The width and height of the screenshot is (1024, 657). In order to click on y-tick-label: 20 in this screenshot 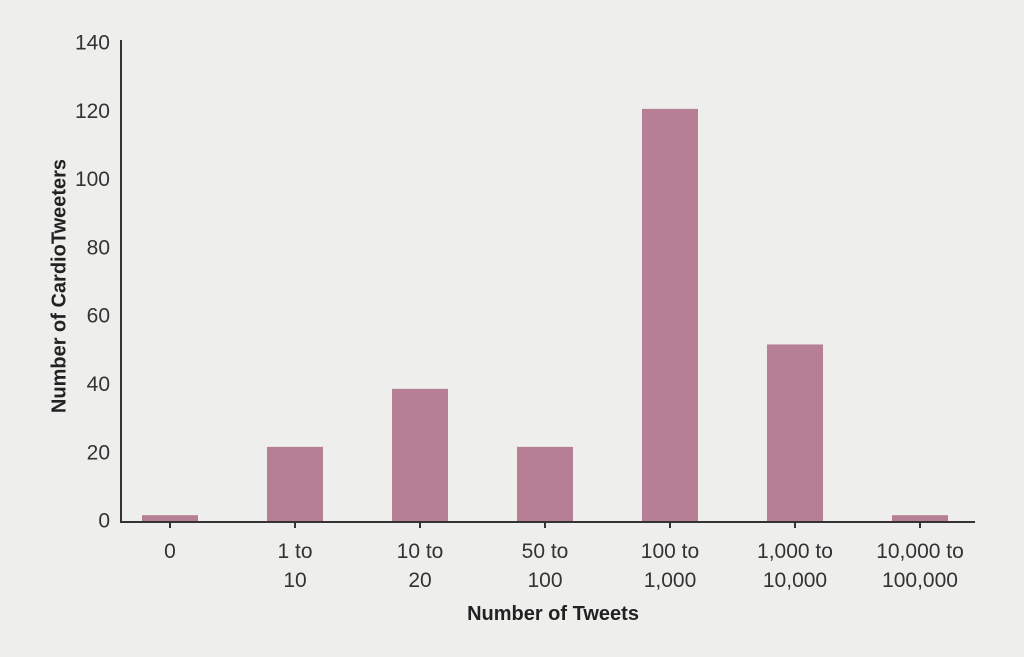, I will do `click(98, 452)`.